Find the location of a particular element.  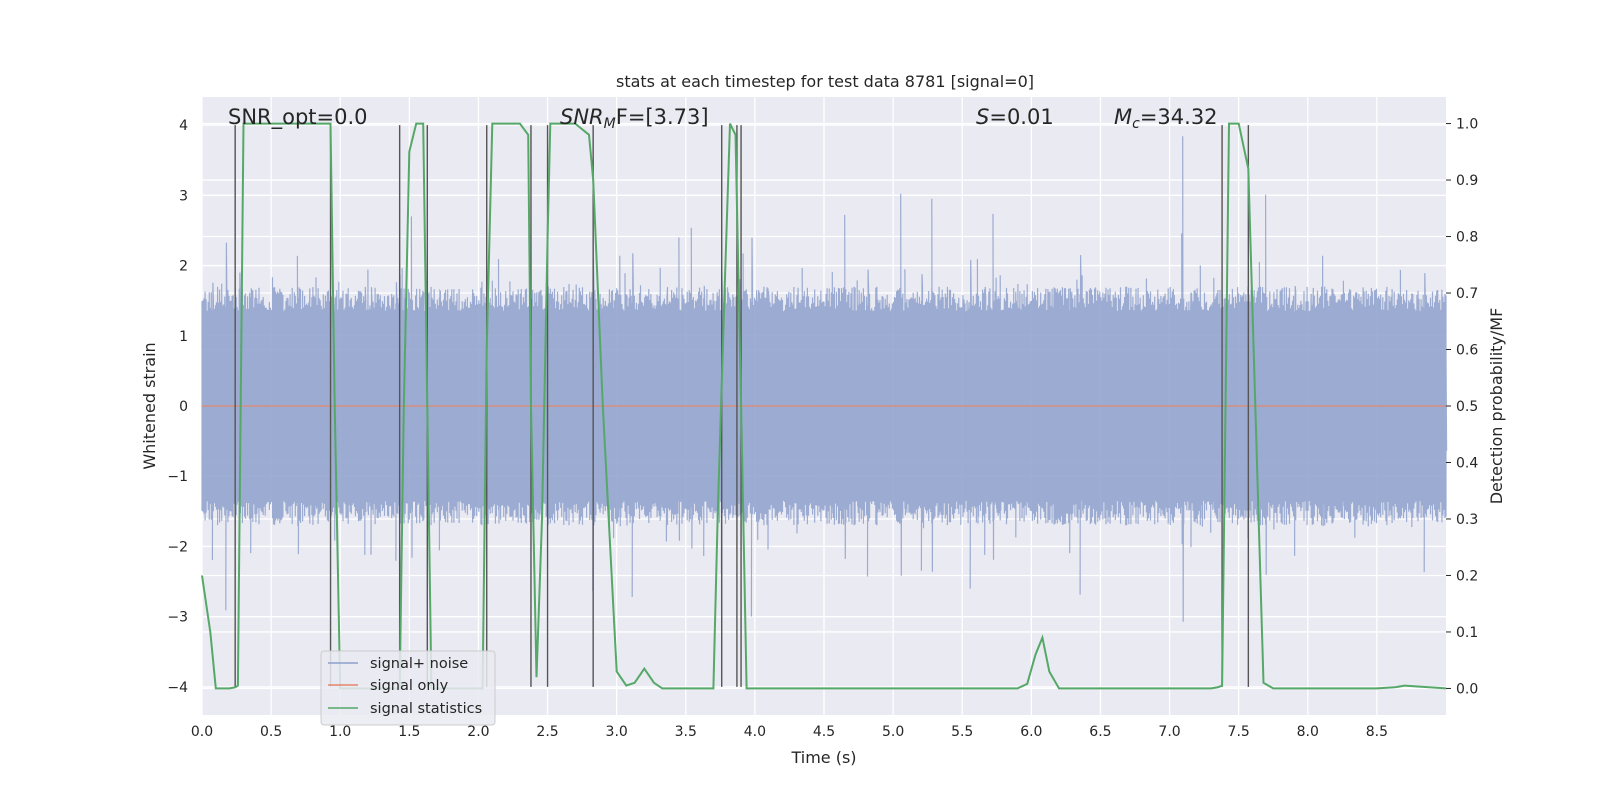

y-tick-label: 0 is located at coordinates (183, 407).